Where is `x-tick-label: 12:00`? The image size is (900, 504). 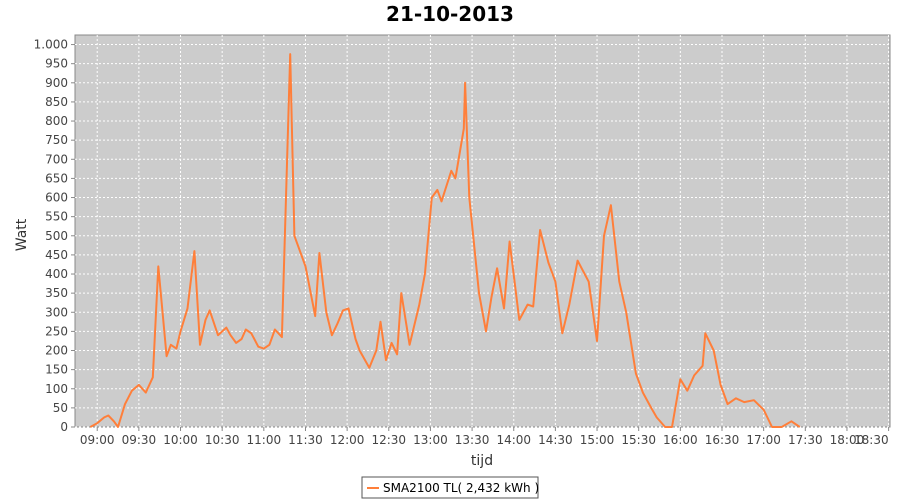
x-tick-label: 12:00 is located at coordinates (347, 440).